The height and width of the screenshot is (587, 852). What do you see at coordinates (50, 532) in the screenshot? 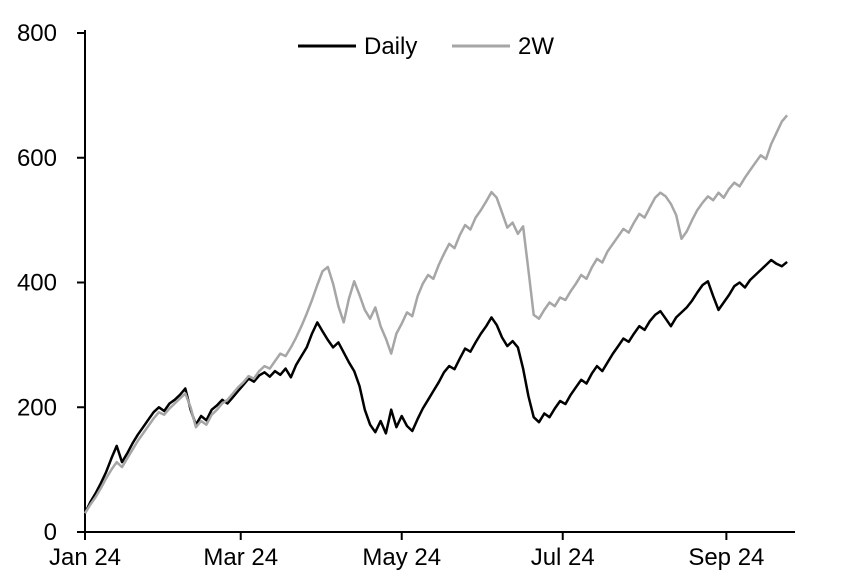
I see `y-axis-tick-label: 0` at bounding box center [50, 532].